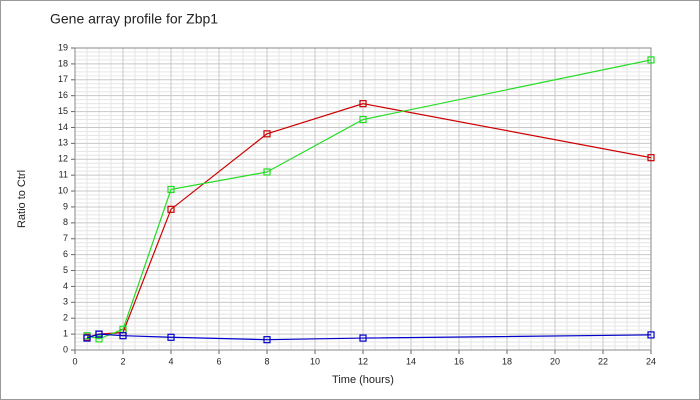 The image size is (700, 400). Describe the element at coordinates (363, 361) in the screenshot. I see `x-tick-label: 12` at that location.